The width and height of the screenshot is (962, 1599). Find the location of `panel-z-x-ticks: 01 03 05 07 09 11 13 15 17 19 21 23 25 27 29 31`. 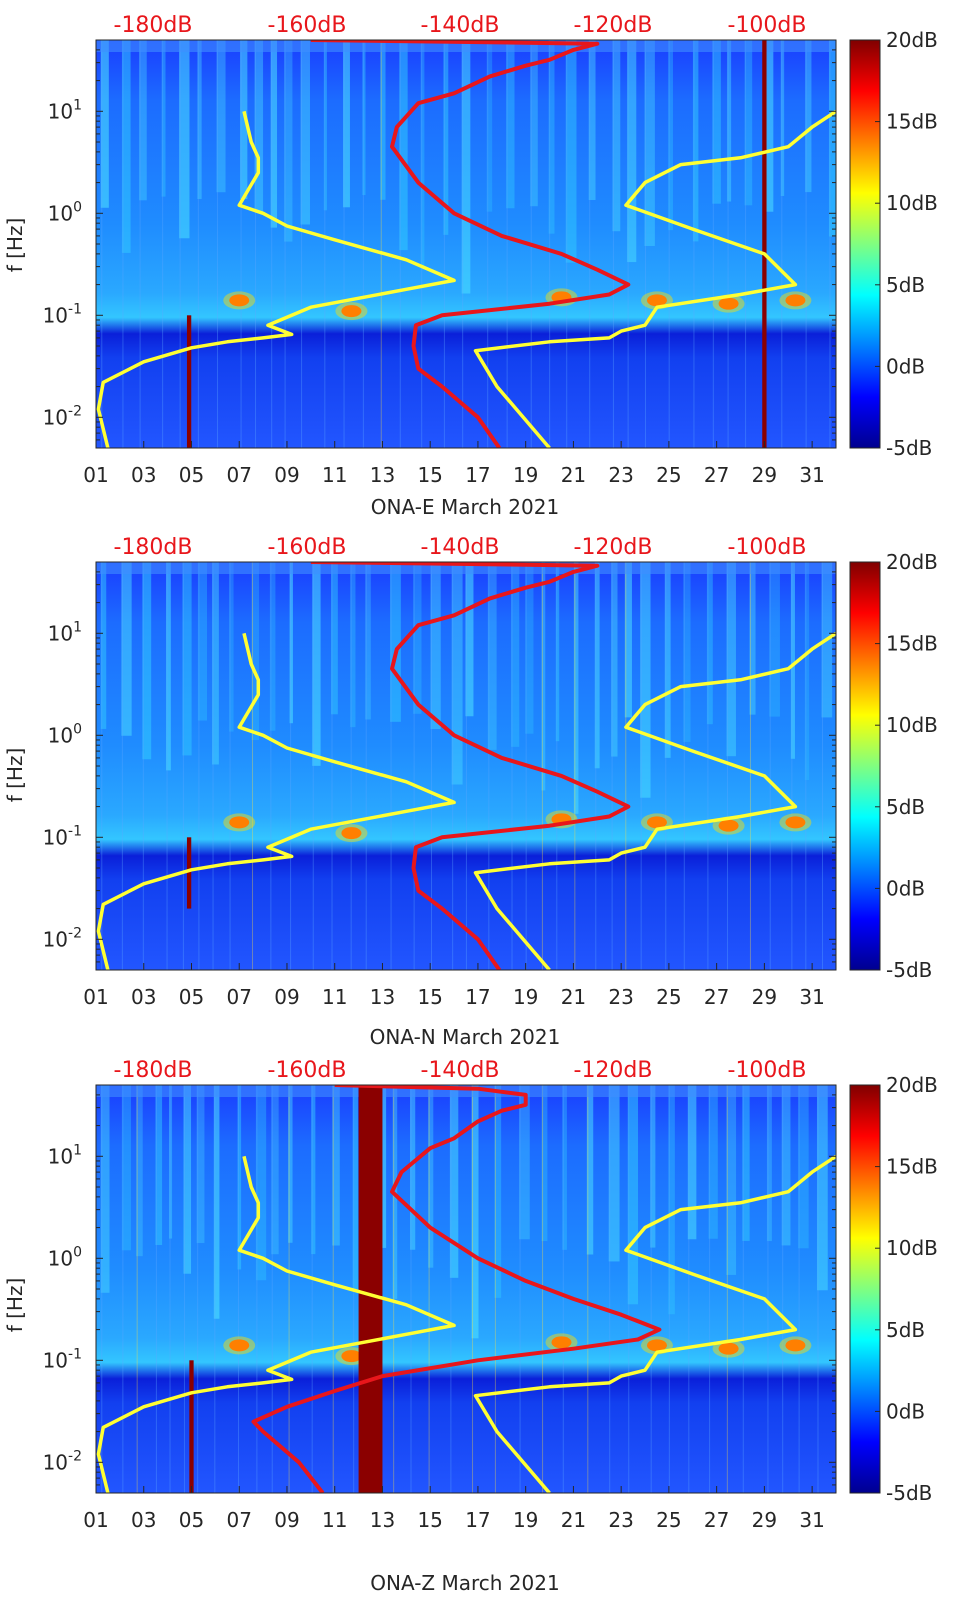

panel-z-x-ticks: 01 03 05 07 09 11 13 15 17 19 21 23 25 27 29 31 is located at coordinates (454, 1509).